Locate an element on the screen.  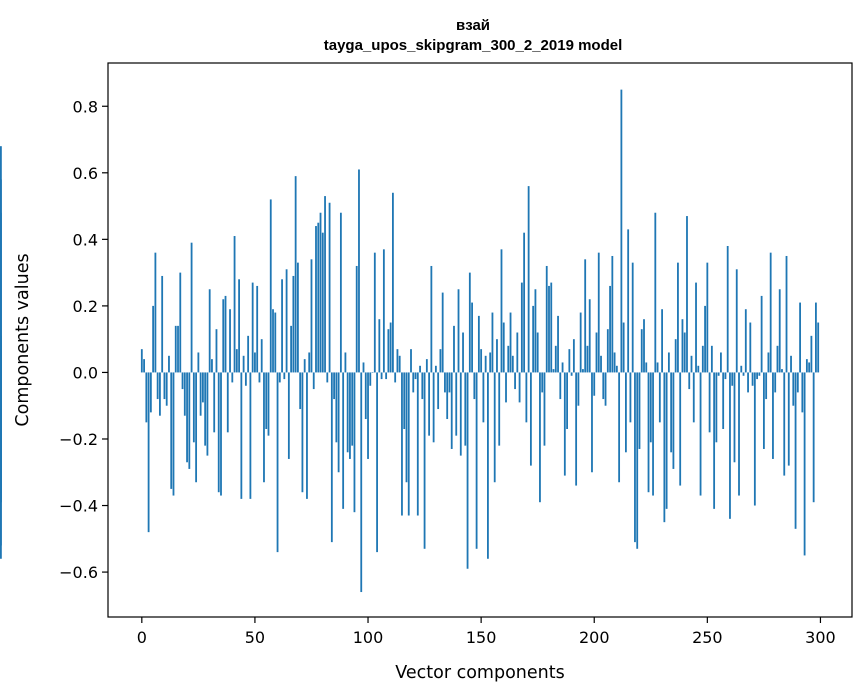
y-tick-label: 0.6 is located at coordinates (85, 173).